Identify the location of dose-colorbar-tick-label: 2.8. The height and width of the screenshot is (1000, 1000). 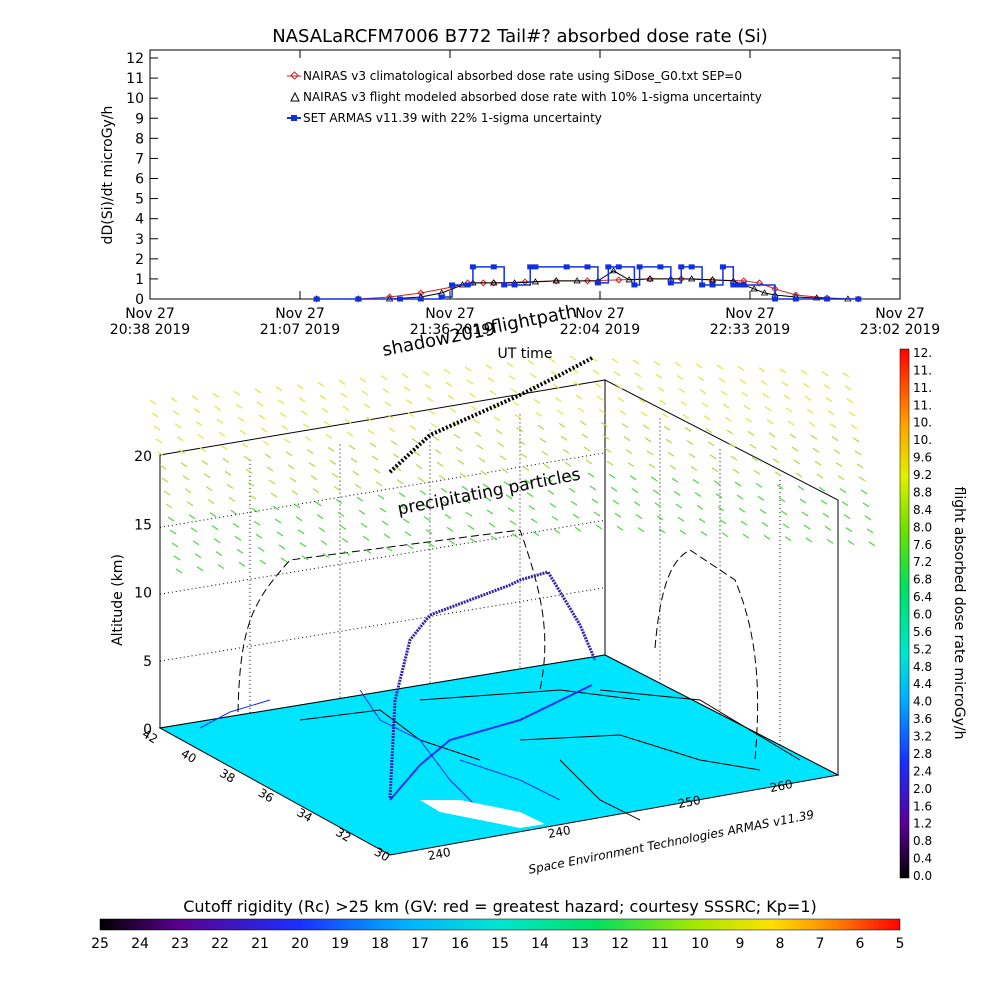
(922, 754).